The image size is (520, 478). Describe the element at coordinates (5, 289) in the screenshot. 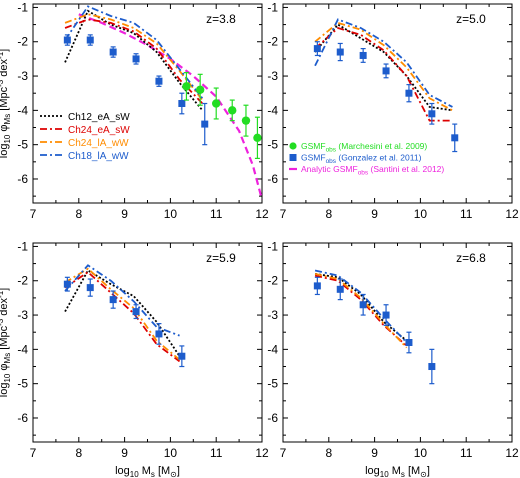

I see `y-label-unit: ]` at that location.